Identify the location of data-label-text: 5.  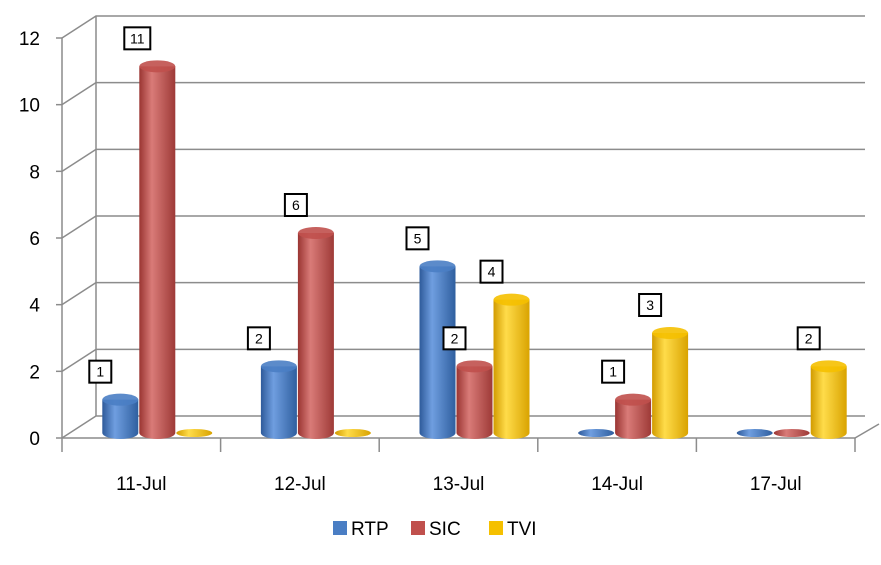
(418, 238).